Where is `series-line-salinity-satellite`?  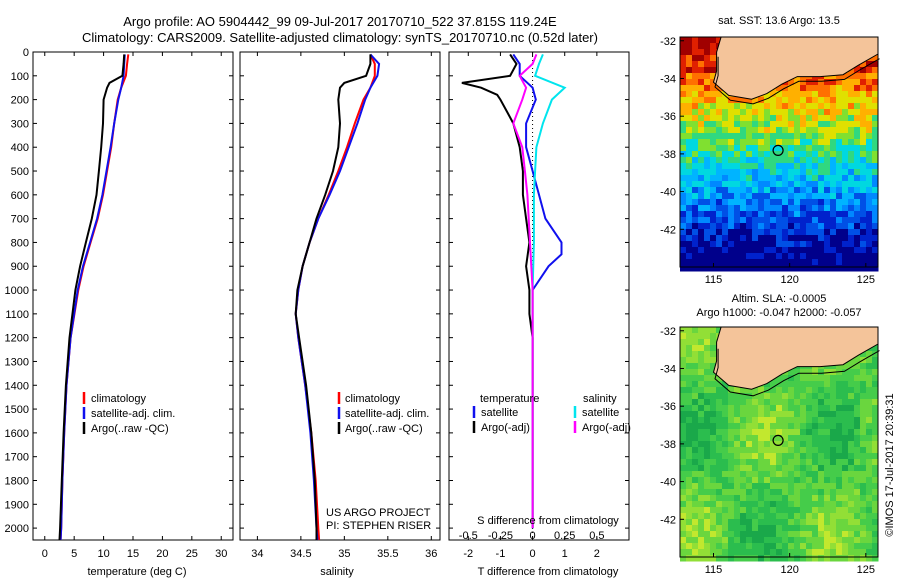 series-line-salinity-satellite is located at coordinates (549, 291).